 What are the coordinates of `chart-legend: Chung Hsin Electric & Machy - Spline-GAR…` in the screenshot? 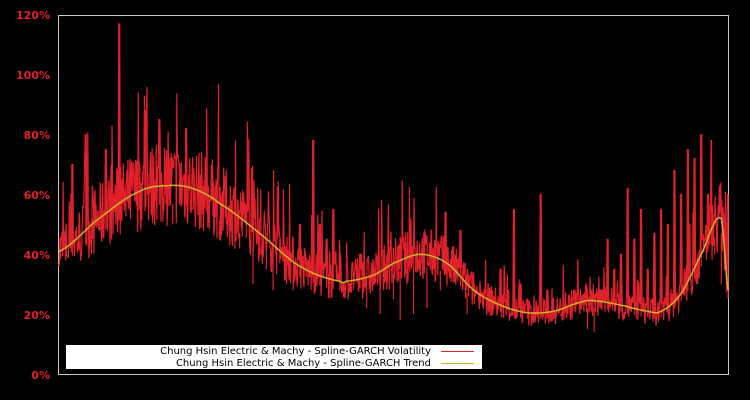 It's located at (274, 357).